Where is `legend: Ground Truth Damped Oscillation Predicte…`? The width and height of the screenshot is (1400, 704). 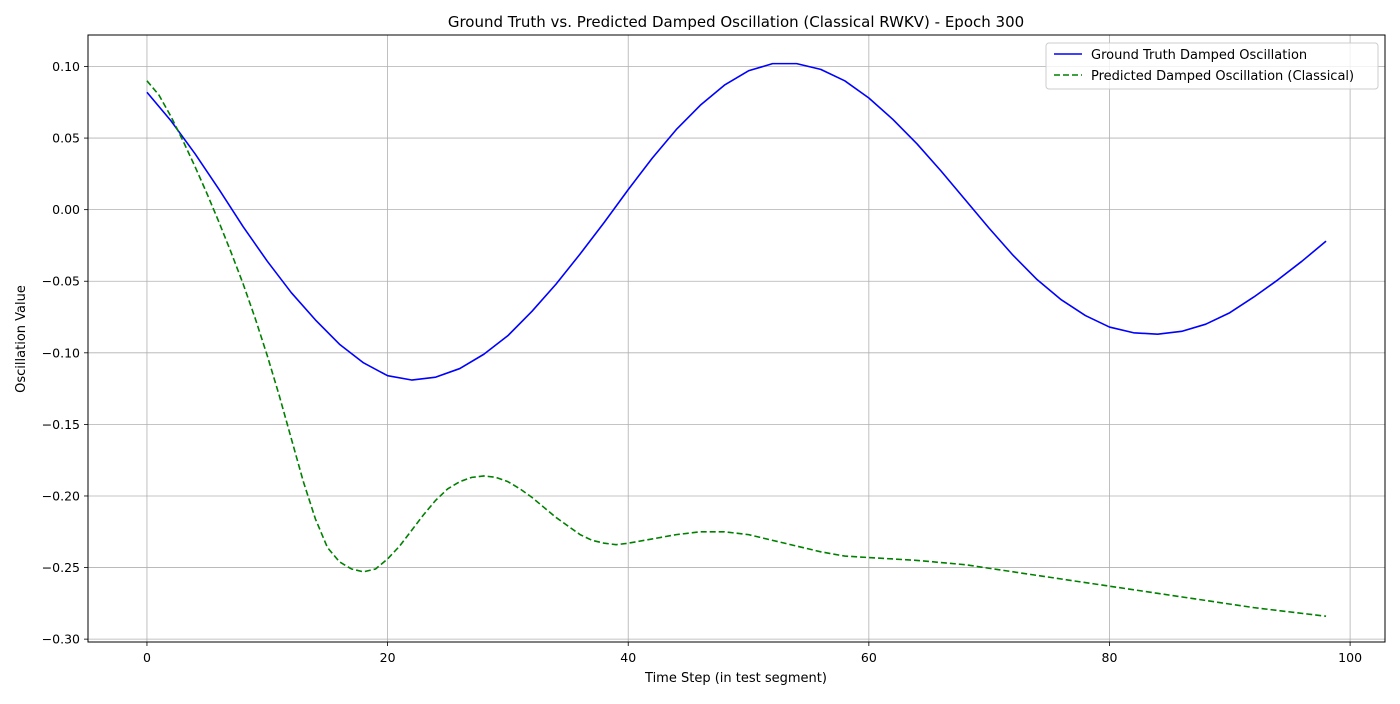
legend: Ground Truth Damped Oscillation Predicte… is located at coordinates (1212, 66).